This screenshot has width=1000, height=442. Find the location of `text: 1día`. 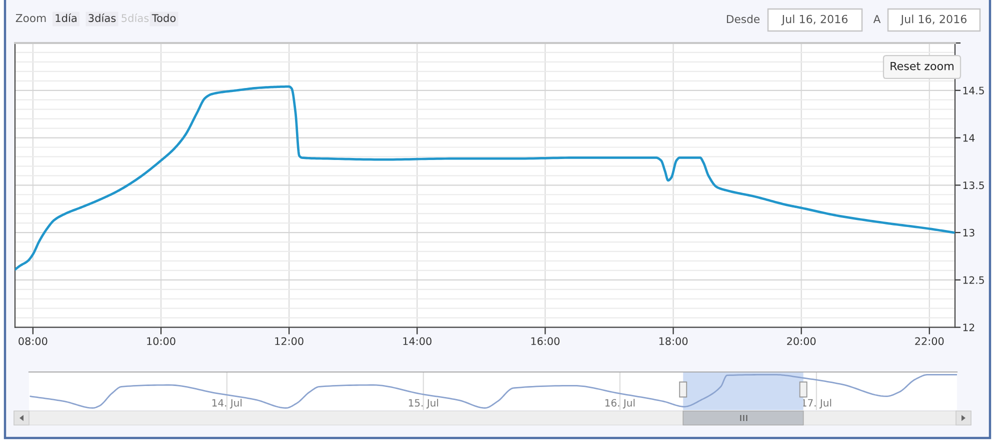

text: 1día is located at coordinates (66, 17).